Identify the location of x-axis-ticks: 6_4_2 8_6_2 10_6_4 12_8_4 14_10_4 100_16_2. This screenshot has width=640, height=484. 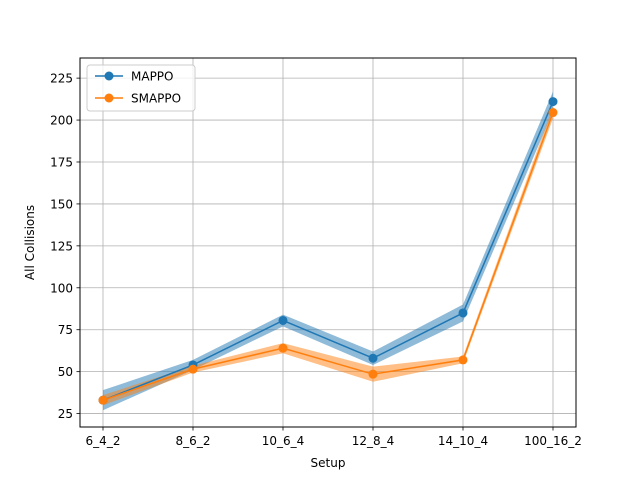
(334, 437).